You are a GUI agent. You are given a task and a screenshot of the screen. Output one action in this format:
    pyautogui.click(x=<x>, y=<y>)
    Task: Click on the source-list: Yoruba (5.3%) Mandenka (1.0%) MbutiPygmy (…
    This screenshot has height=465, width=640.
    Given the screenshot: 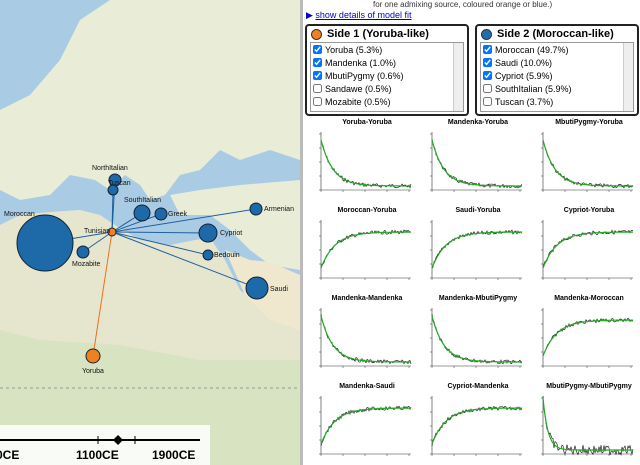 What is the action you would take?
    pyautogui.click(x=387, y=77)
    